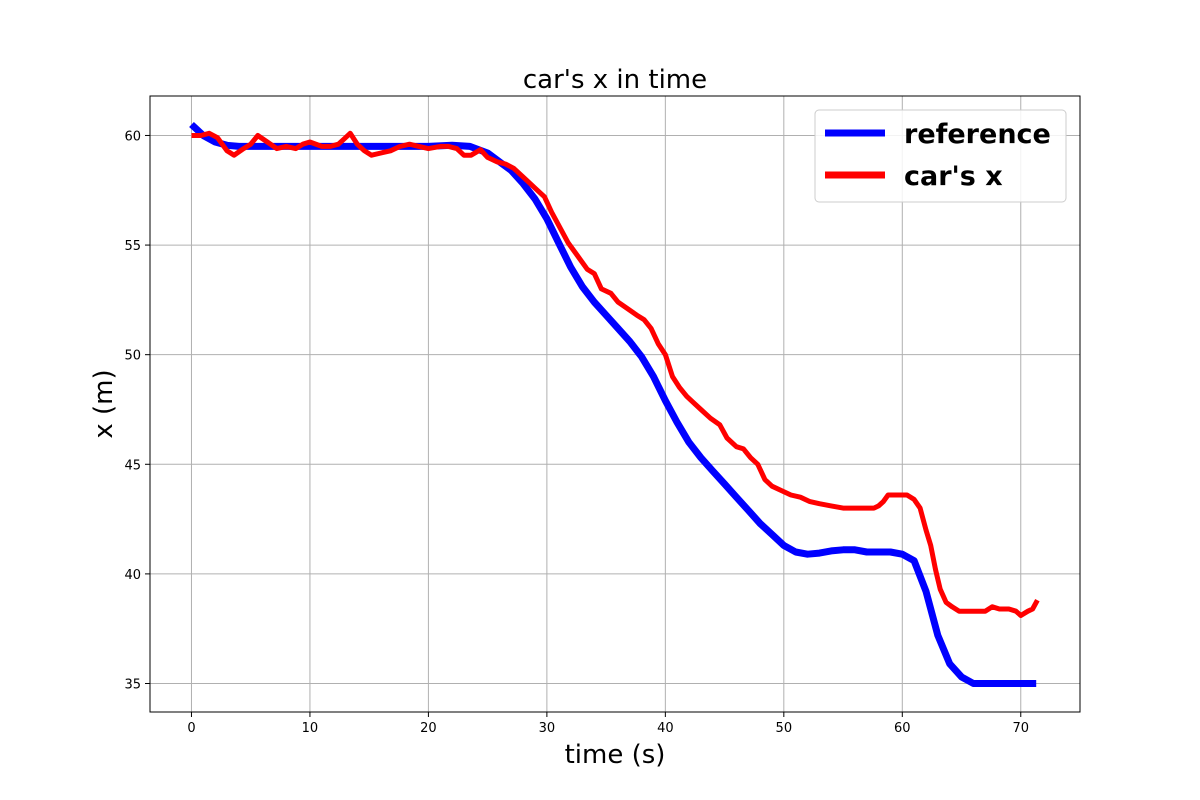 Image resolution: width=1200 pixels, height=800 pixels. Describe the element at coordinates (132, 356) in the screenshot. I see `y-tick-label: 50` at that location.